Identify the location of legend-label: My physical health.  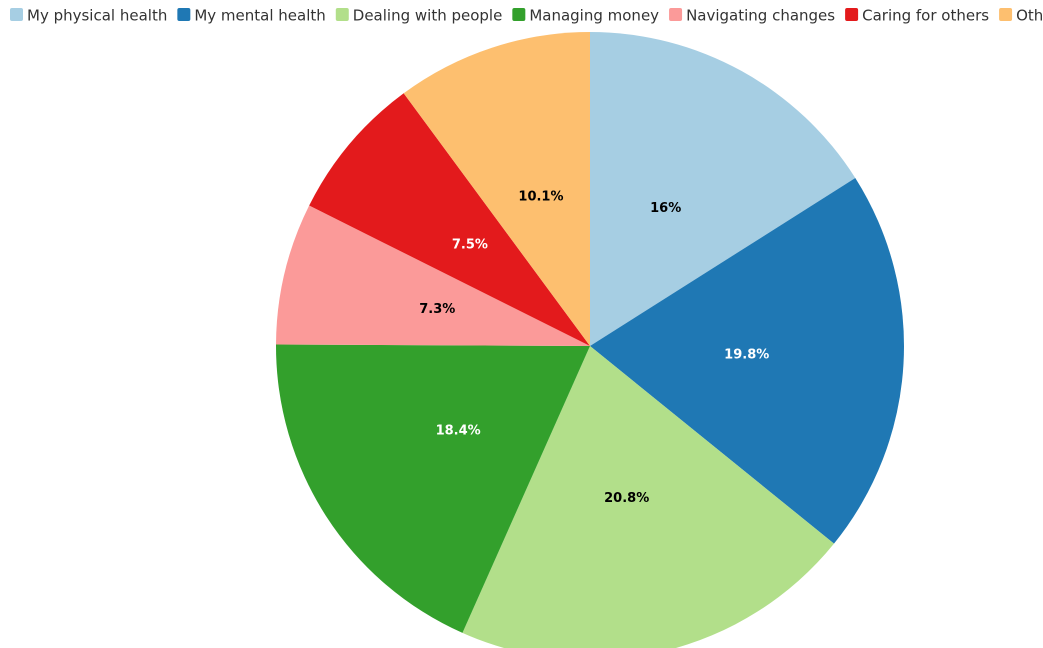
(97, 16).